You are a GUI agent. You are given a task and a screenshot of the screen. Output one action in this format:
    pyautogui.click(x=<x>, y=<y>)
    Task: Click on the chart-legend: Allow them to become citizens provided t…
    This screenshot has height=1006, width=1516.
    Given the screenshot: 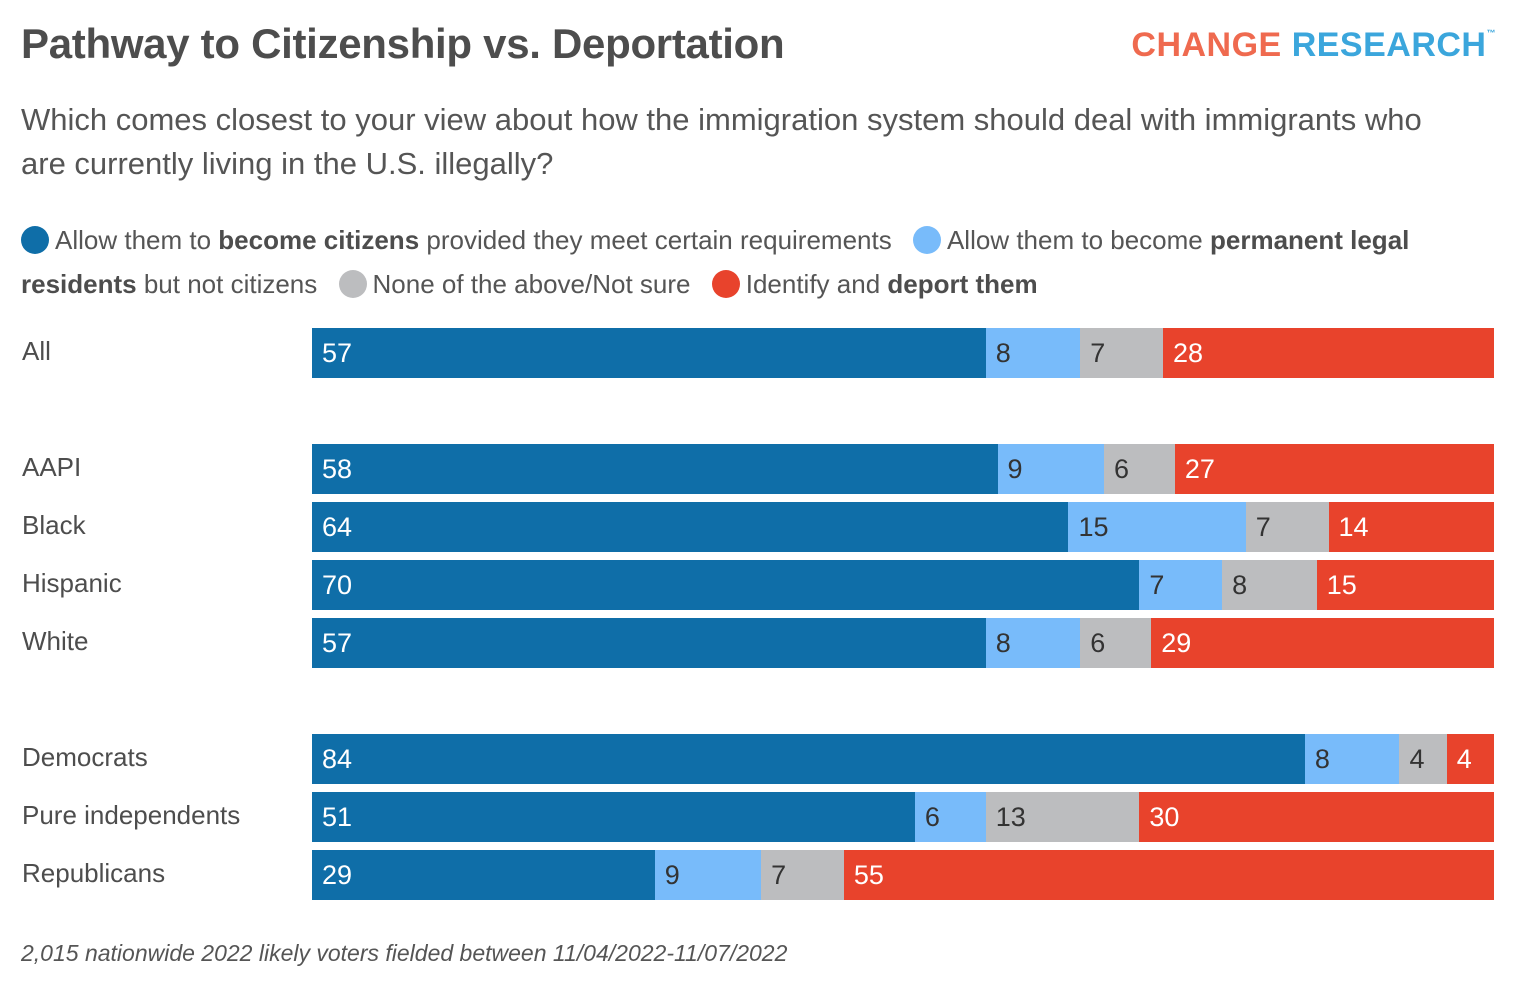 What is the action you would take?
    pyautogui.click(x=731, y=262)
    